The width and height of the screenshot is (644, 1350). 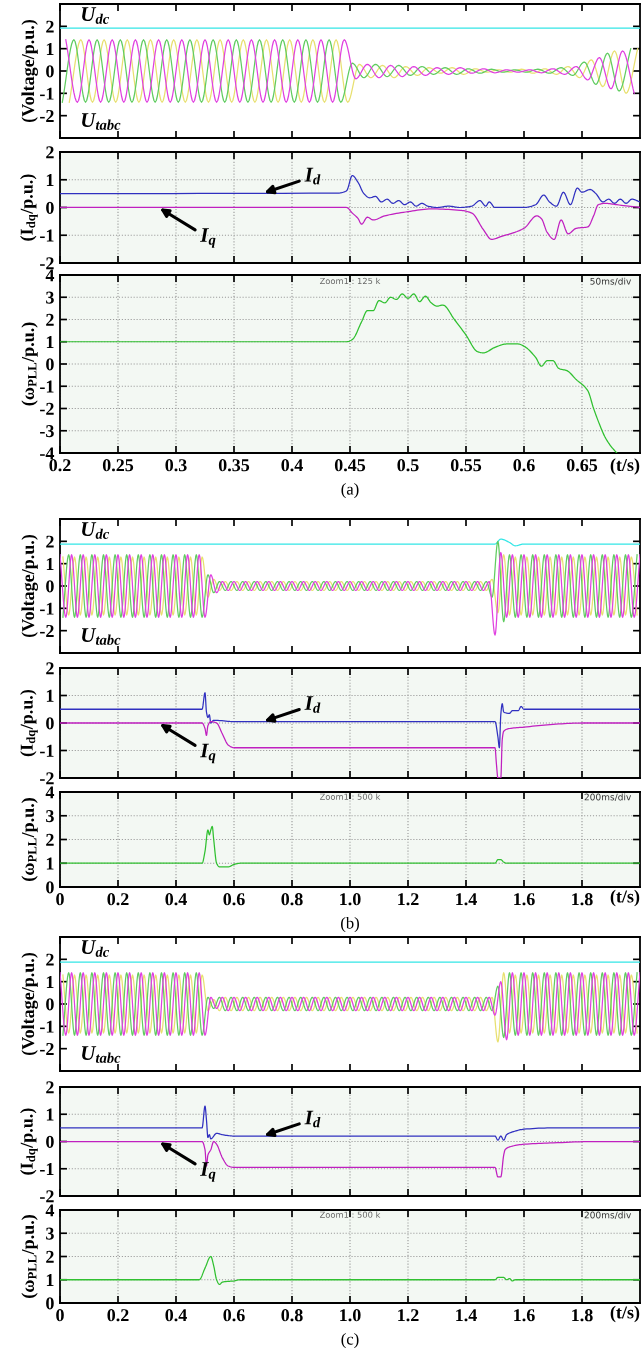 I want to click on text: (a), so click(x=350, y=490).